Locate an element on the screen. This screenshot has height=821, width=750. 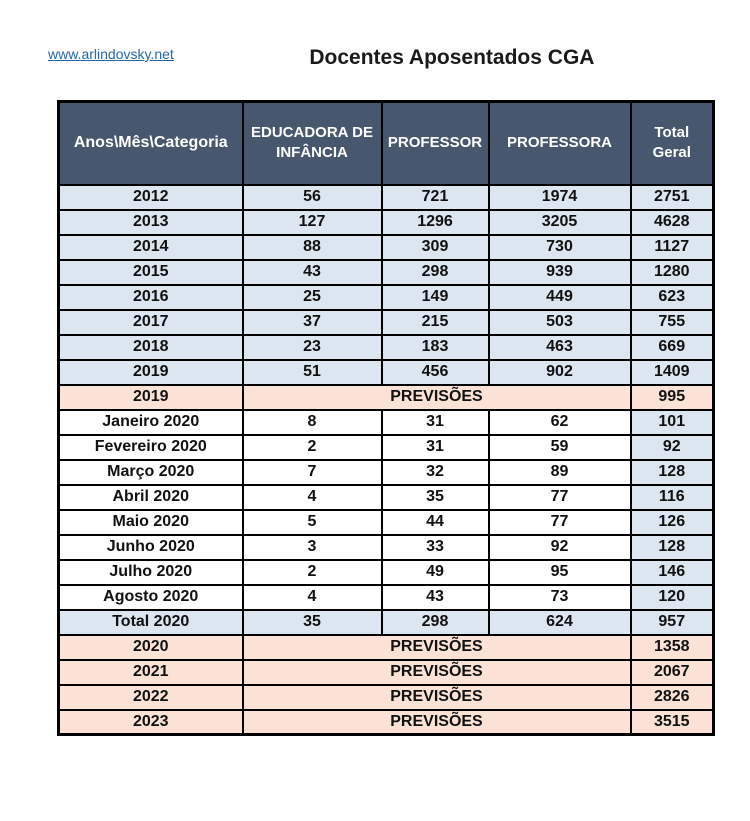
table-row: 2016 25 149 449 623 is located at coordinates (386, 297).